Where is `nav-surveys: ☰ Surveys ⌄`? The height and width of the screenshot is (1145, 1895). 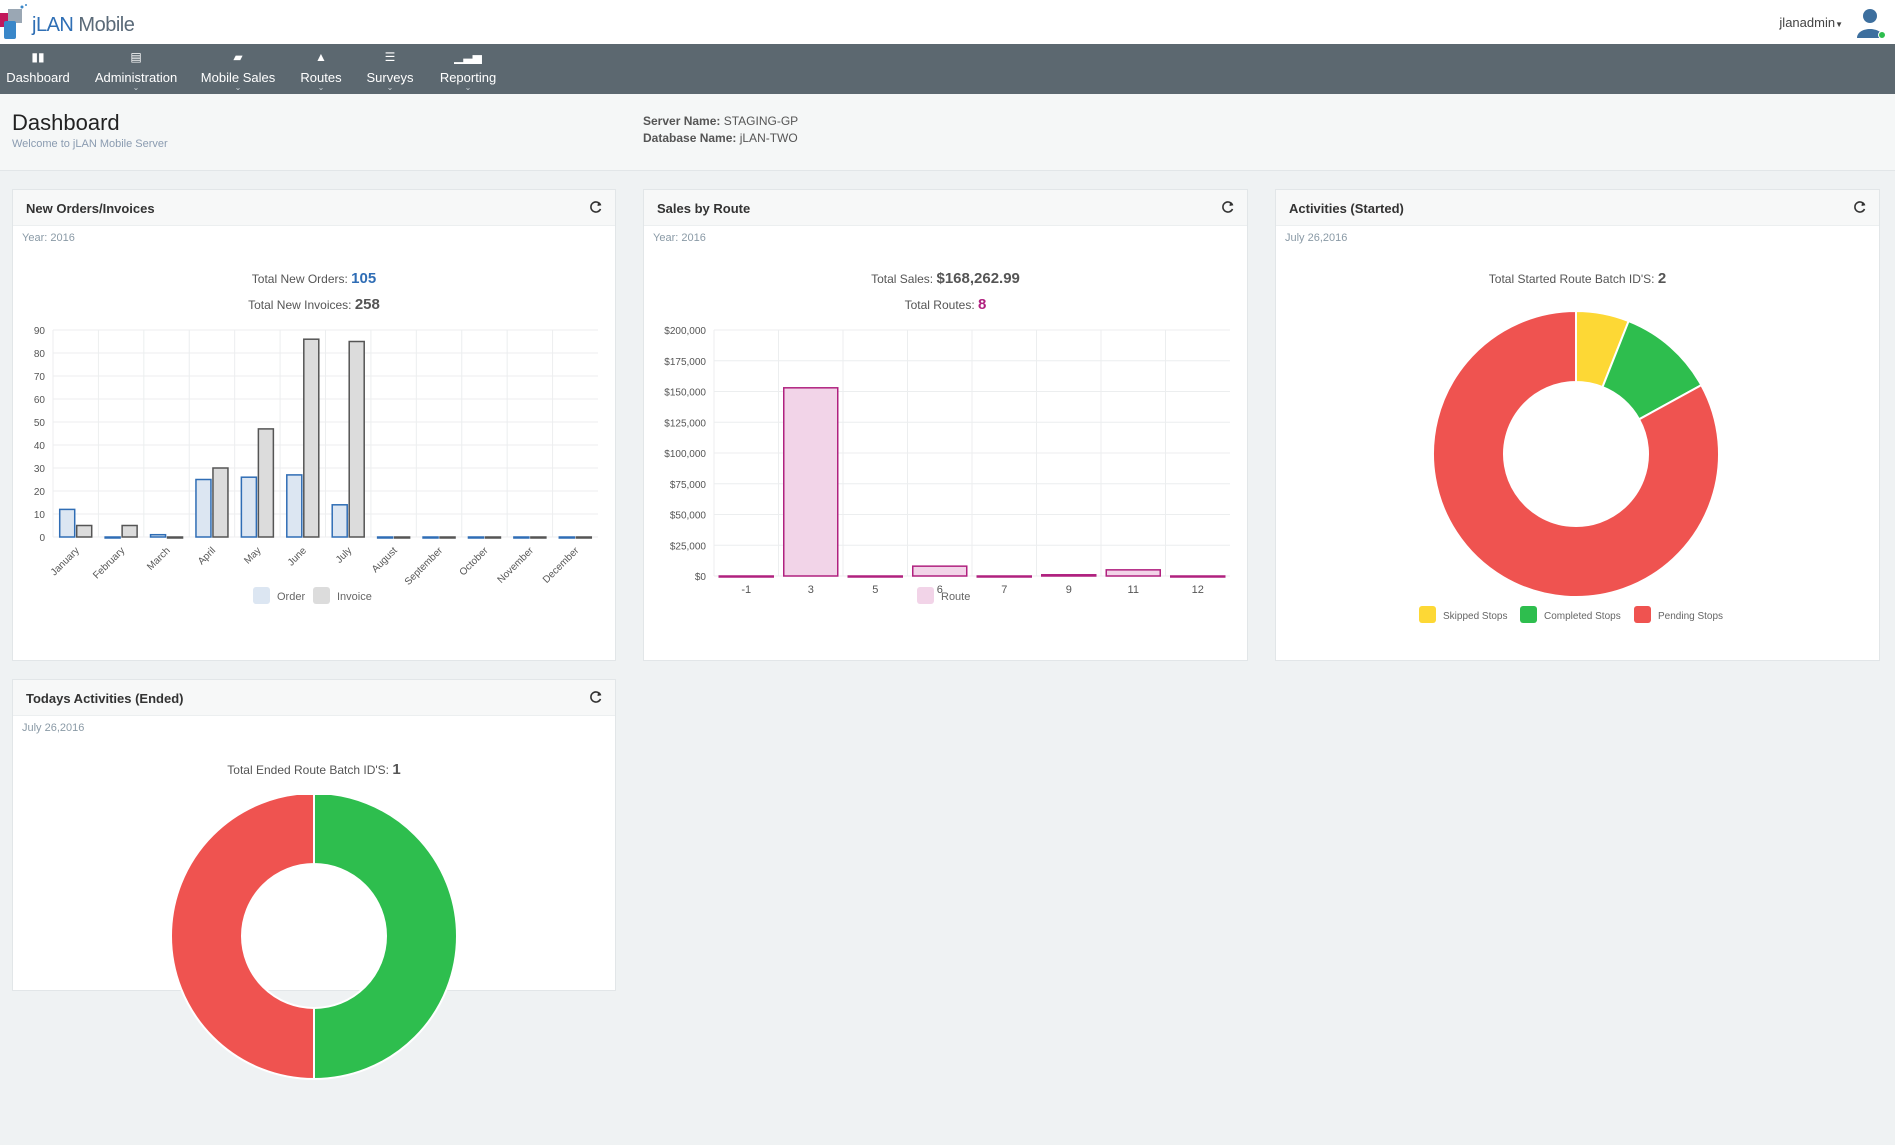 nav-surveys: ☰ Surveys ⌄ is located at coordinates (390, 69).